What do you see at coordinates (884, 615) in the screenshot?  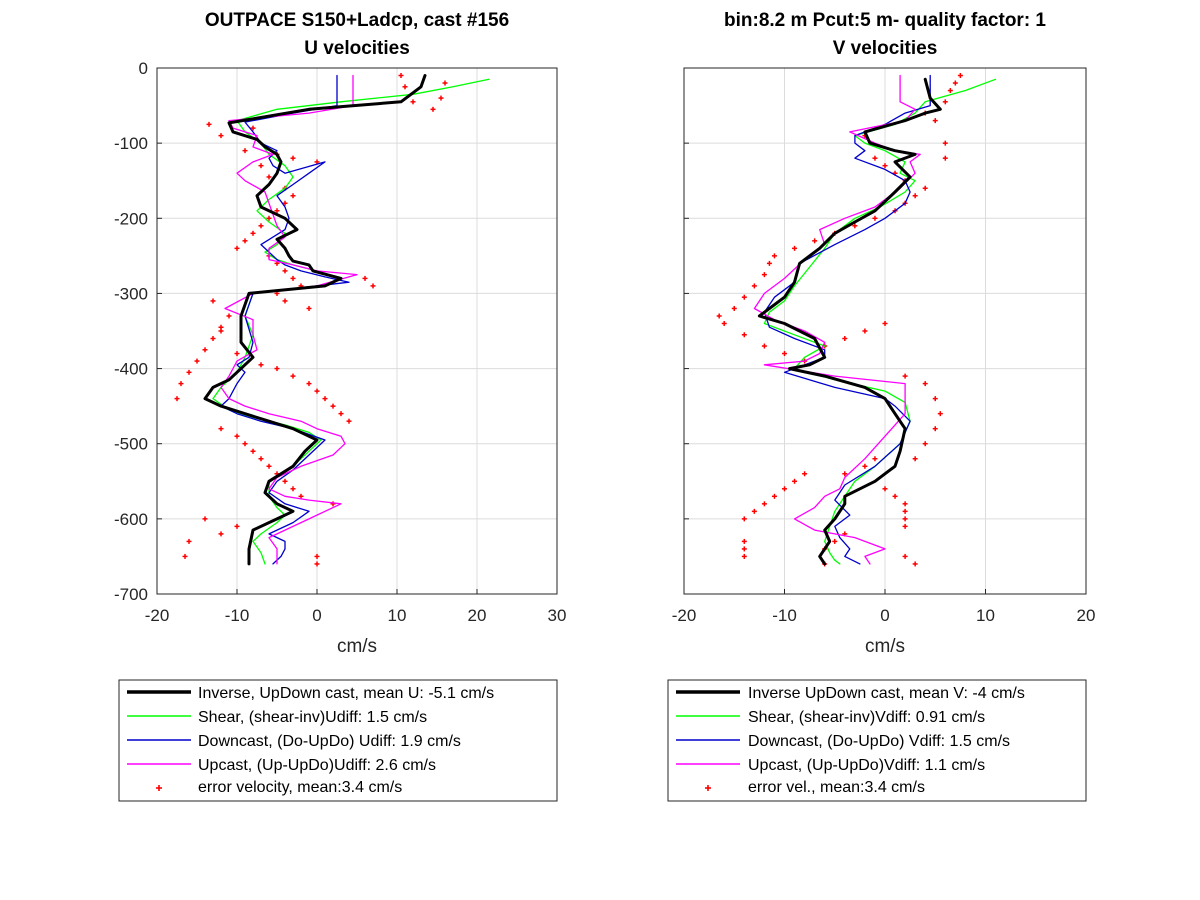 I see `v-x-tick-label: 0` at bounding box center [884, 615].